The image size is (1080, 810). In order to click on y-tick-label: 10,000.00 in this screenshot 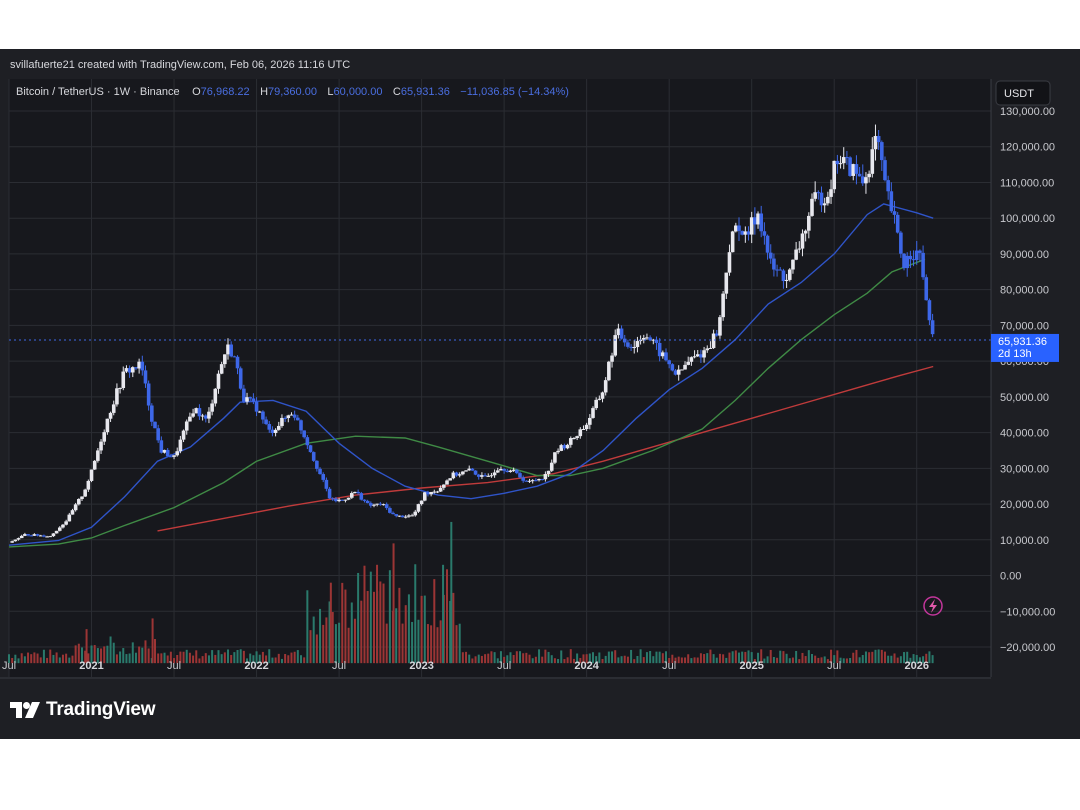, I will do `click(1024, 541)`.